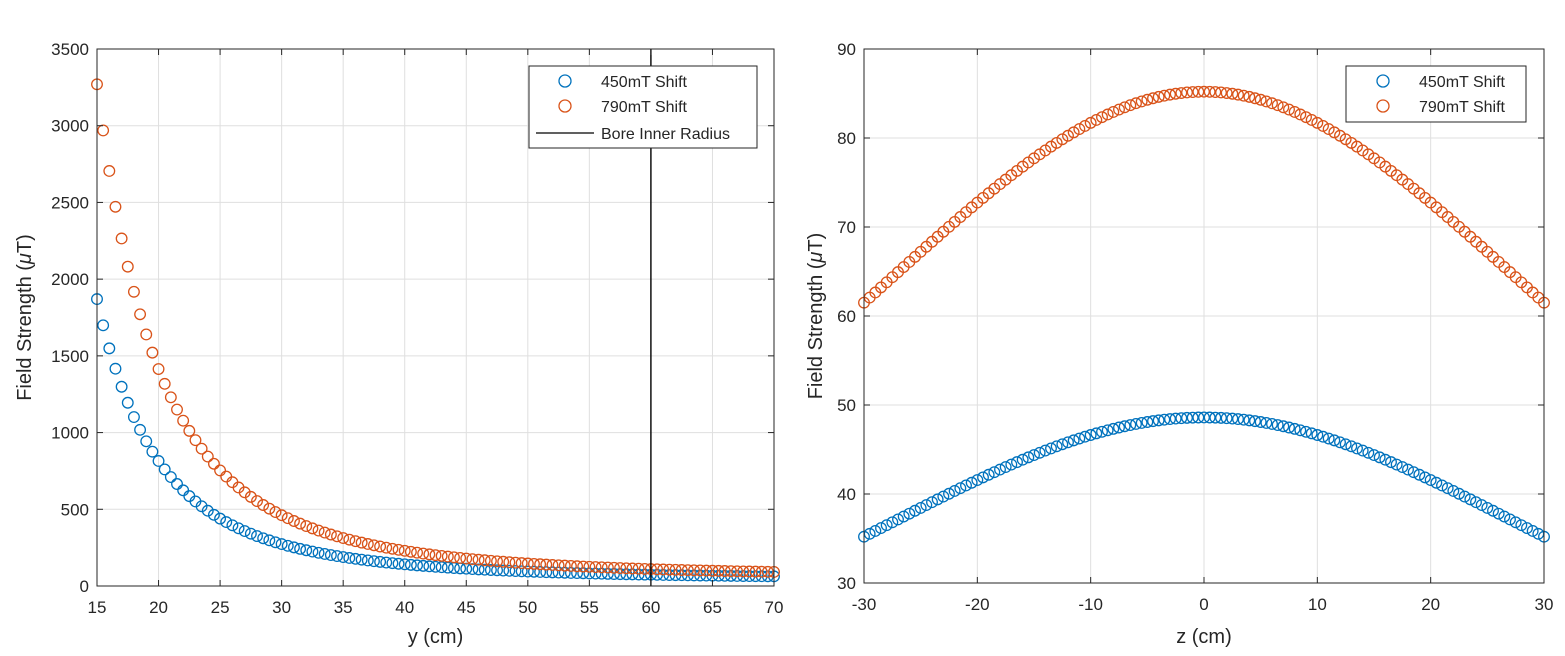  I want to click on legend-label-790mt: 790mT Shift, so click(644, 107).